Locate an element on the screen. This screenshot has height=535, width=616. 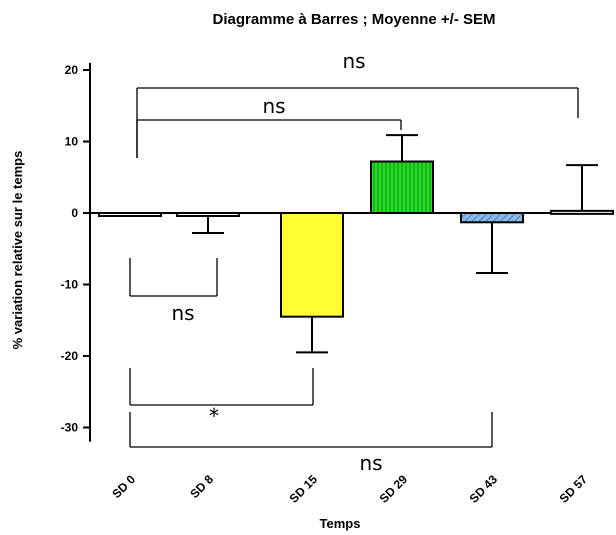
x-tick-label: SD 29 is located at coordinates (394, 489).